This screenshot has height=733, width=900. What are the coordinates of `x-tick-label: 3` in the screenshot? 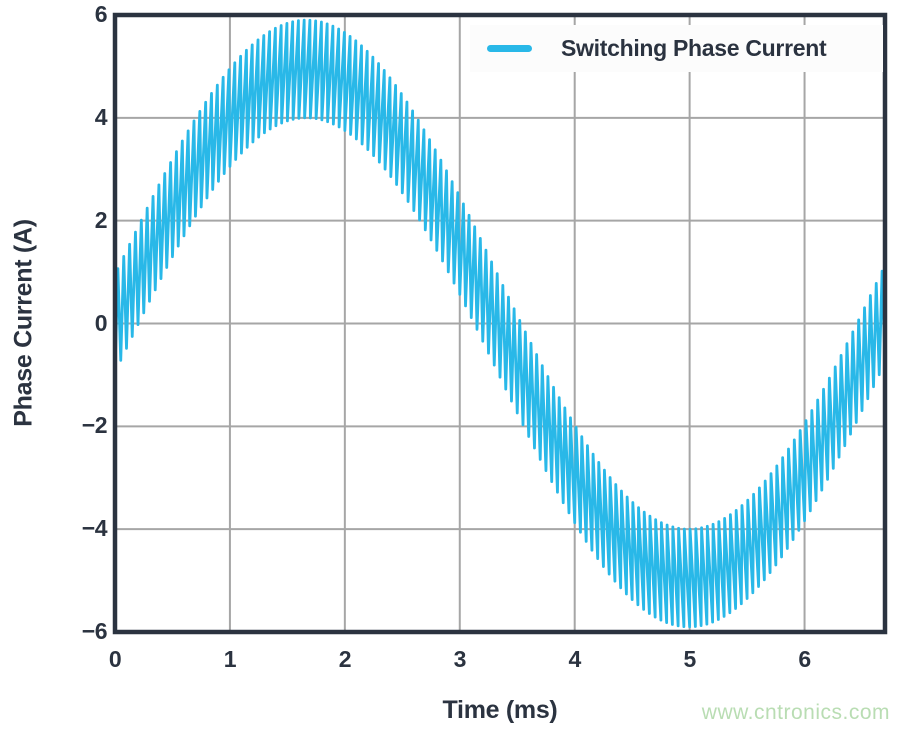 It's located at (460, 659).